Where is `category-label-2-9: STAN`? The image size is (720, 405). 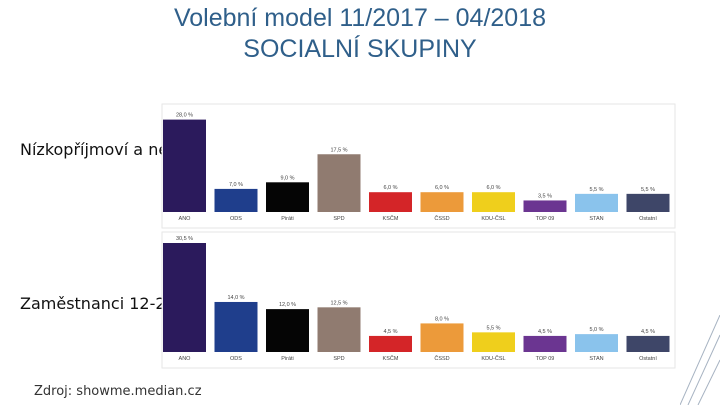
category-label-2-9: STAN is located at coordinates (596, 359).